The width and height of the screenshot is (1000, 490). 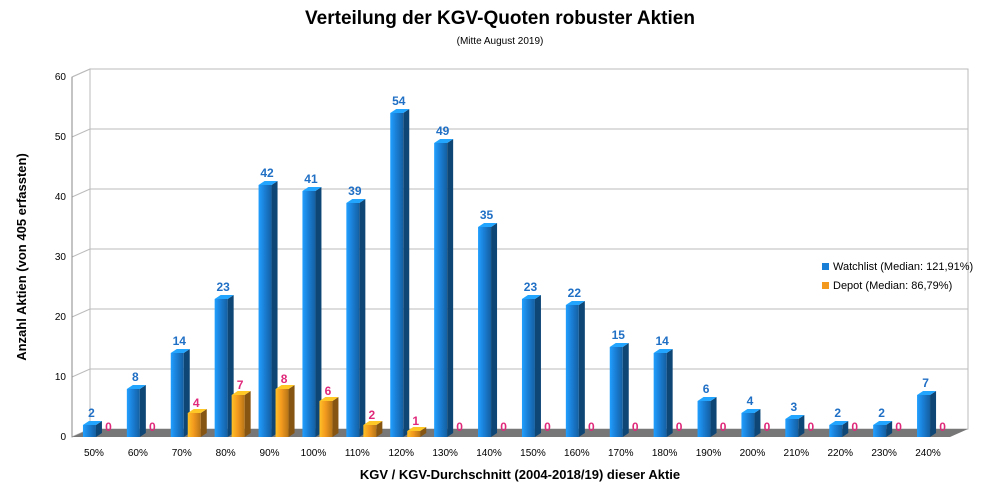 I want to click on x-tick-label: 210%, so click(x=797, y=453).